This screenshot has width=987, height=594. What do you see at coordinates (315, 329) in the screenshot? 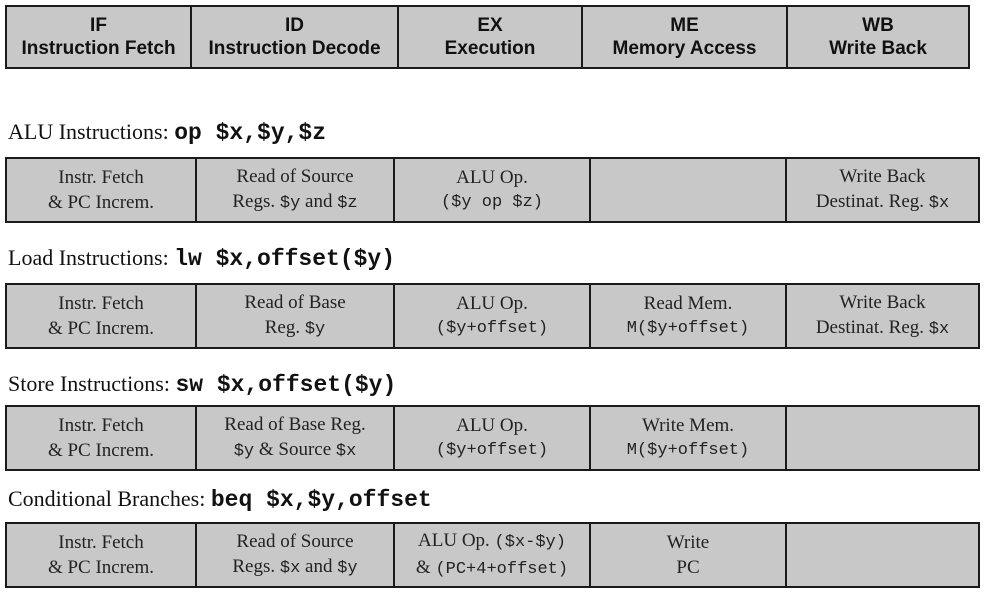
I see `load-id-reg: $y` at bounding box center [315, 329].